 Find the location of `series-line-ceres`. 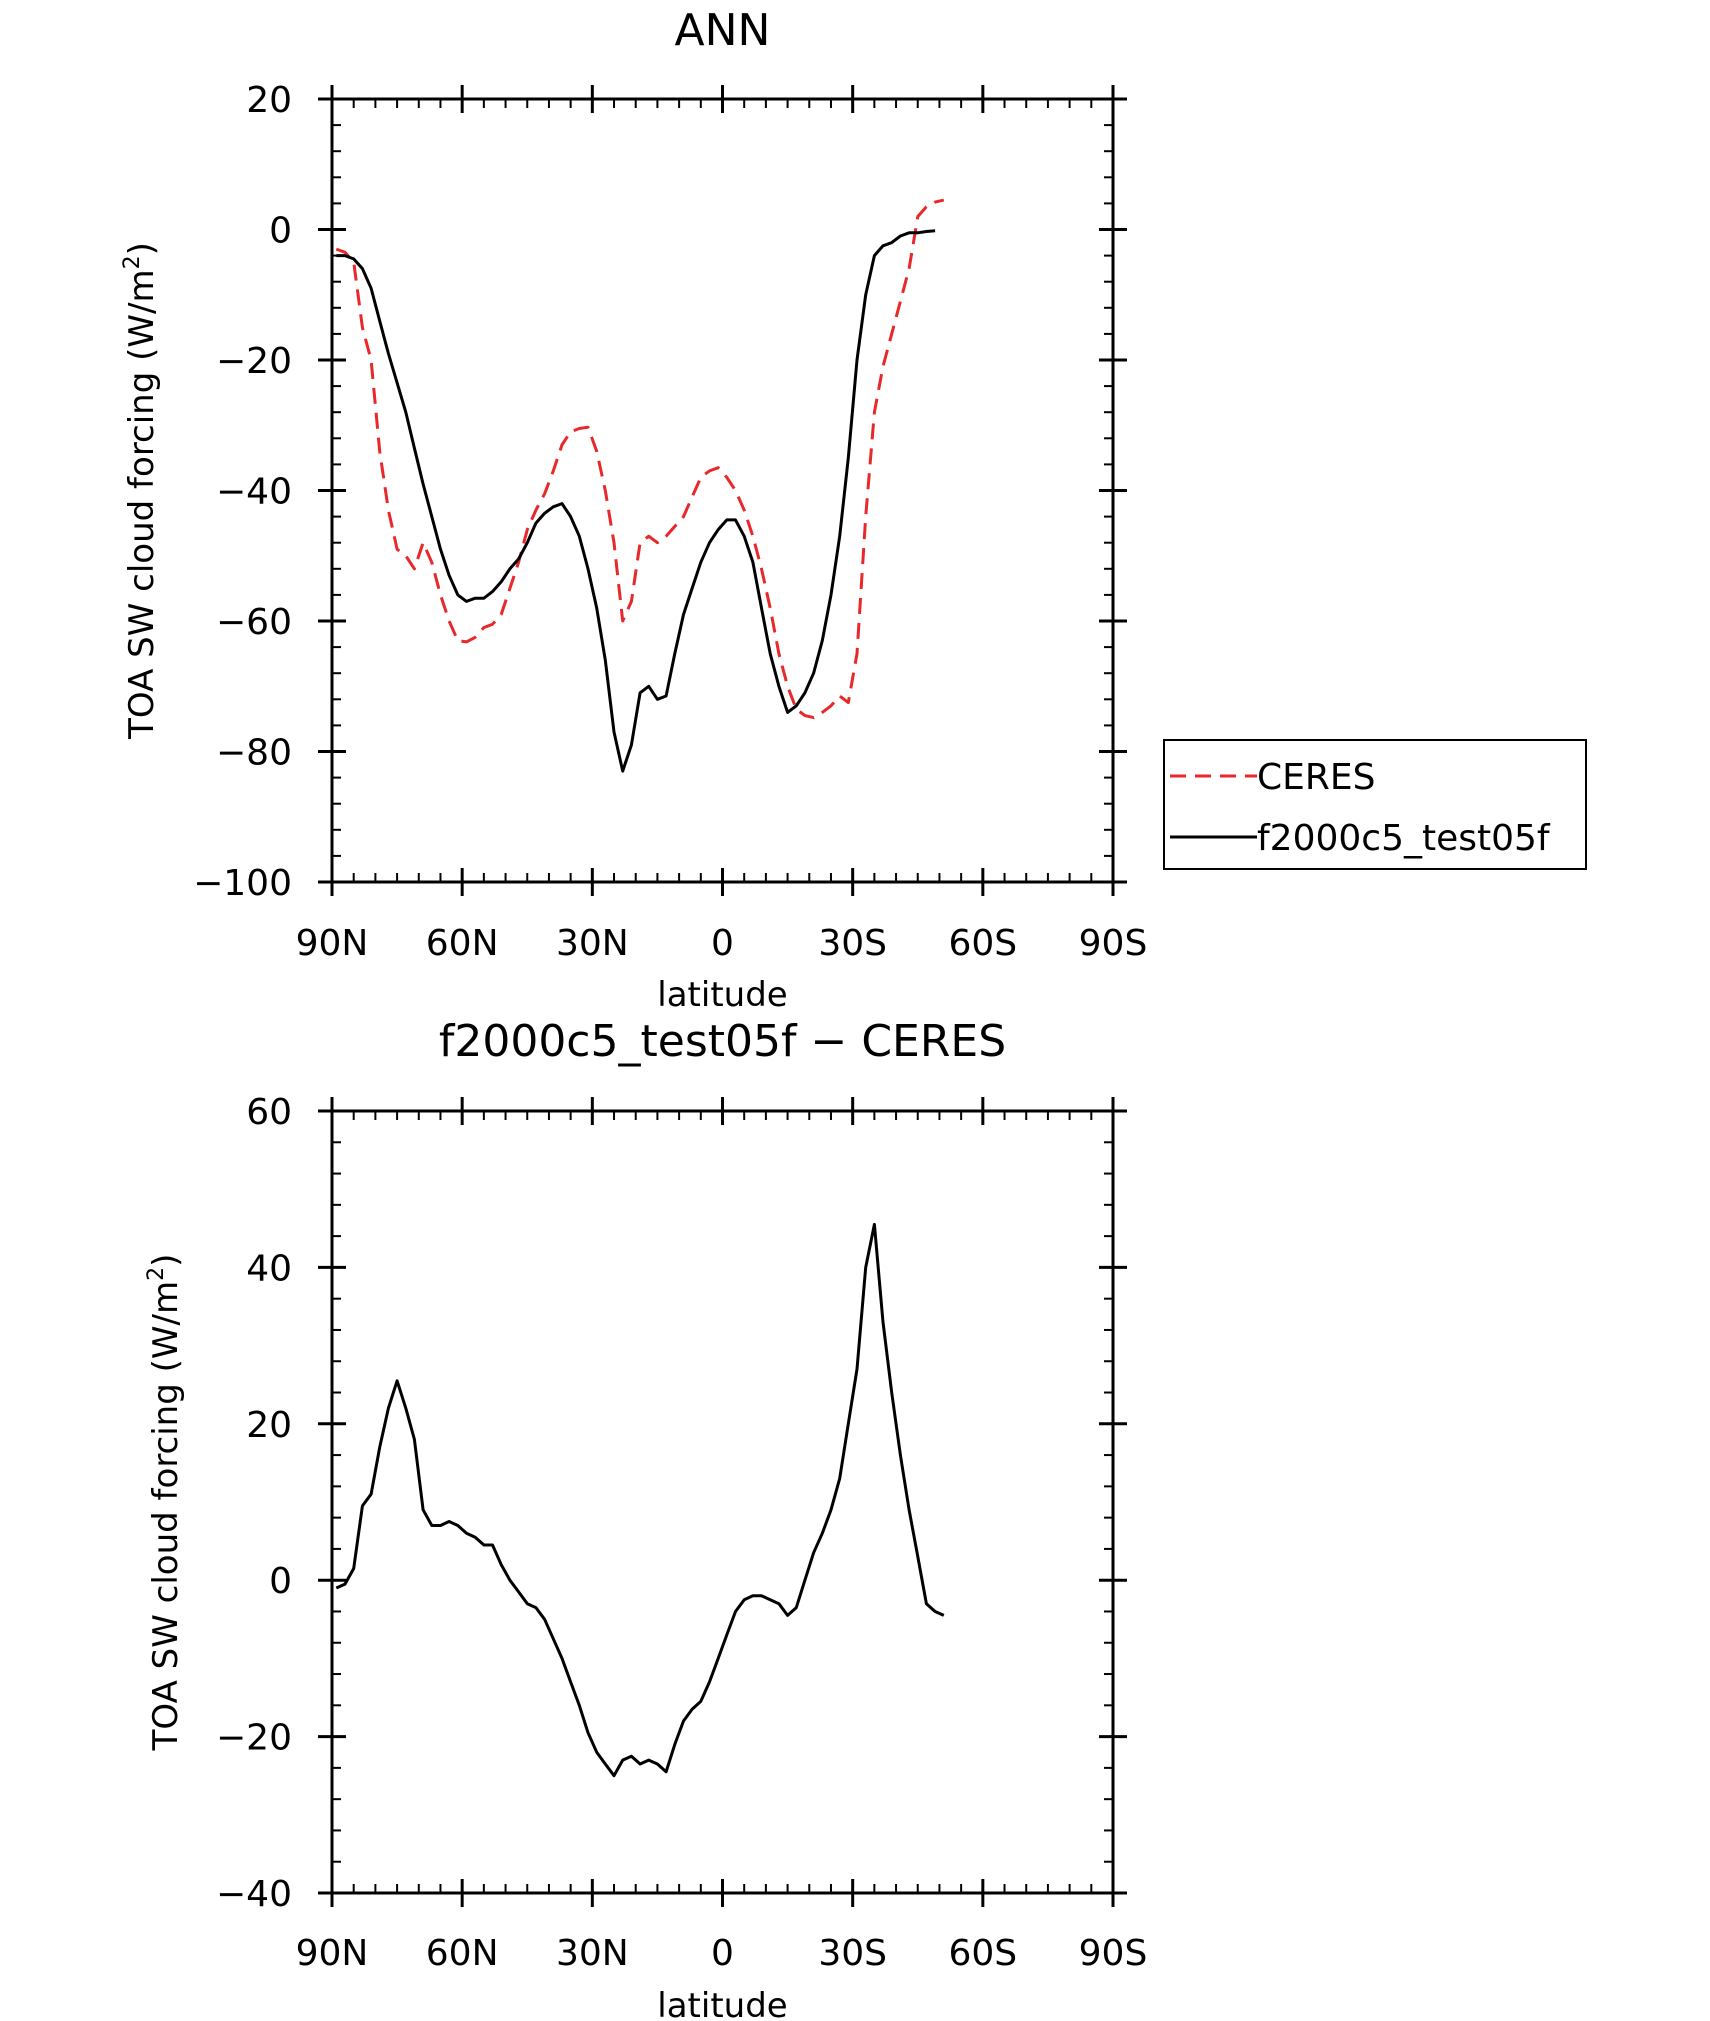

series-line-ceres is located at coordinates (640, 459).